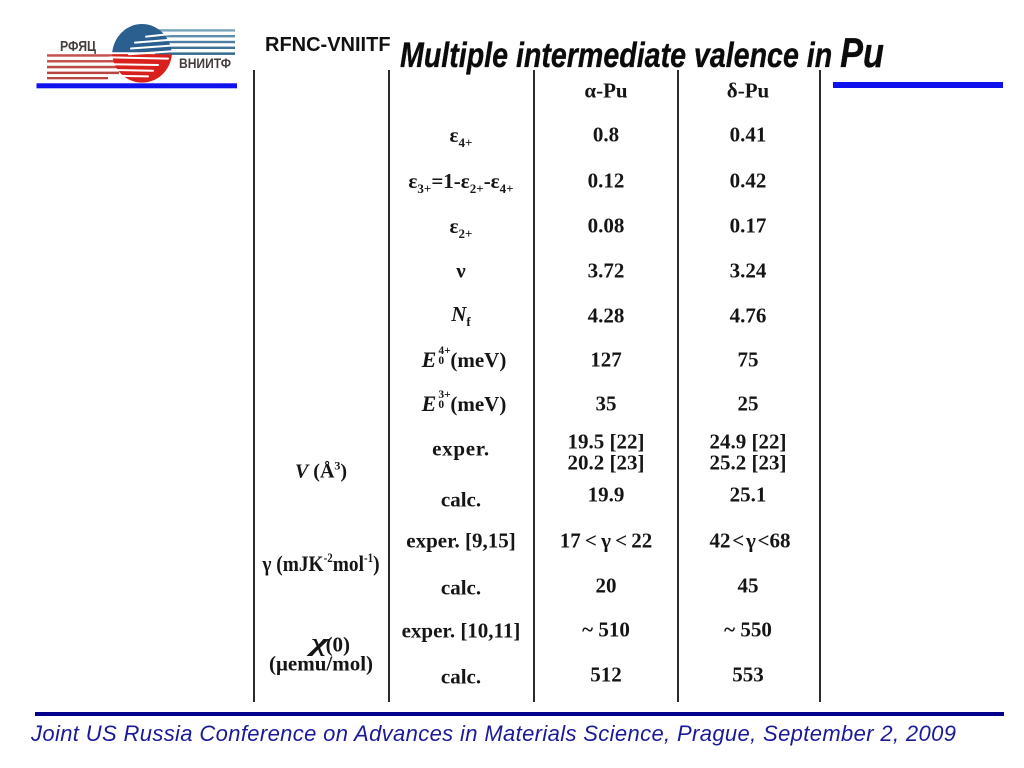 Image resolution: width=1024 pixels, height=768 pixels. Describe the element at coordinates (78, 46) in the screenshot. I see `svg-text: РФЯЦ` at that location.